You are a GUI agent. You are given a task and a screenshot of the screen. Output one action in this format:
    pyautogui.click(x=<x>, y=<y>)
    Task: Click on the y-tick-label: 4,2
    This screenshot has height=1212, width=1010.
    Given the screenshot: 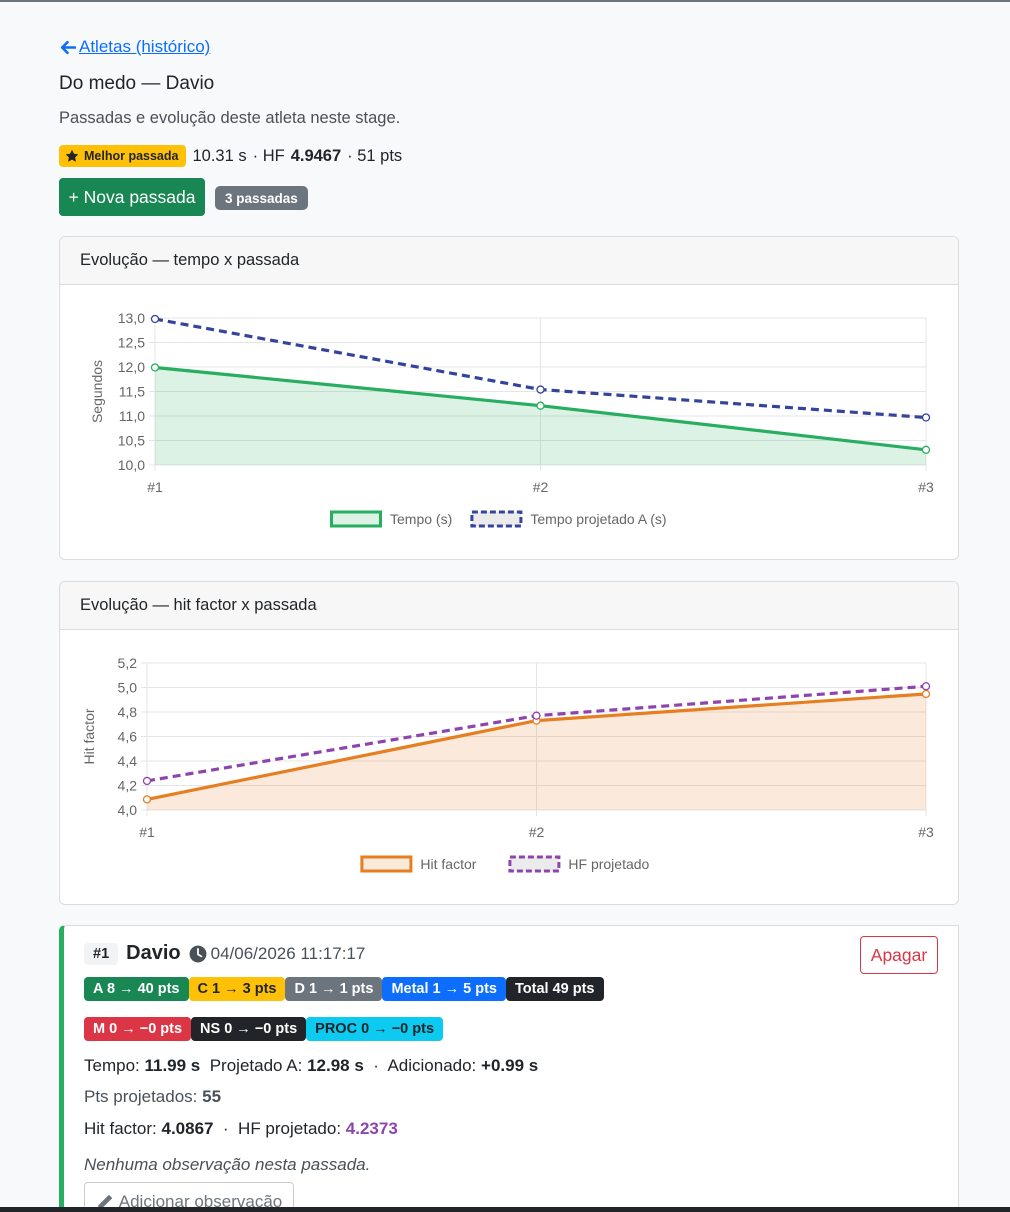 What is the action you would take?
    pyautogui.click(x=128, y=786)
    